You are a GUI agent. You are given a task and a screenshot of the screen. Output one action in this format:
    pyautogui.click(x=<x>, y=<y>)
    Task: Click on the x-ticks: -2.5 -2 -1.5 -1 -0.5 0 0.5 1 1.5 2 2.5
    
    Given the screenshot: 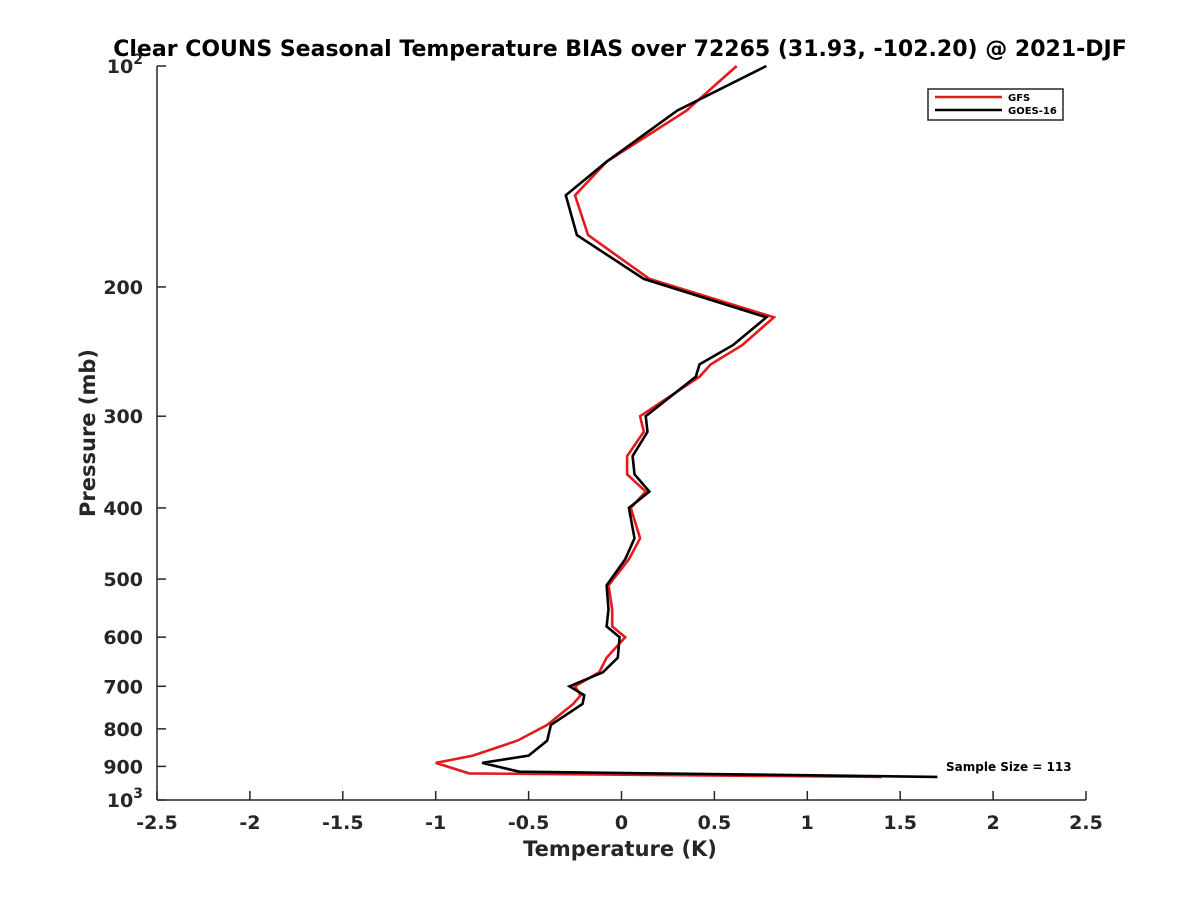 What is the action you would take?
    pyautogui.click(x=619, y=812)
    